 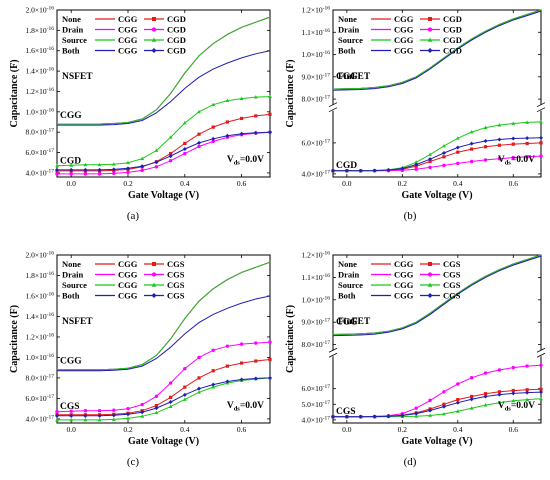 What do you see at coordinates (541, 353) in the screenshot?
I see `axis-break-gap` at bounding box center [541, 353].